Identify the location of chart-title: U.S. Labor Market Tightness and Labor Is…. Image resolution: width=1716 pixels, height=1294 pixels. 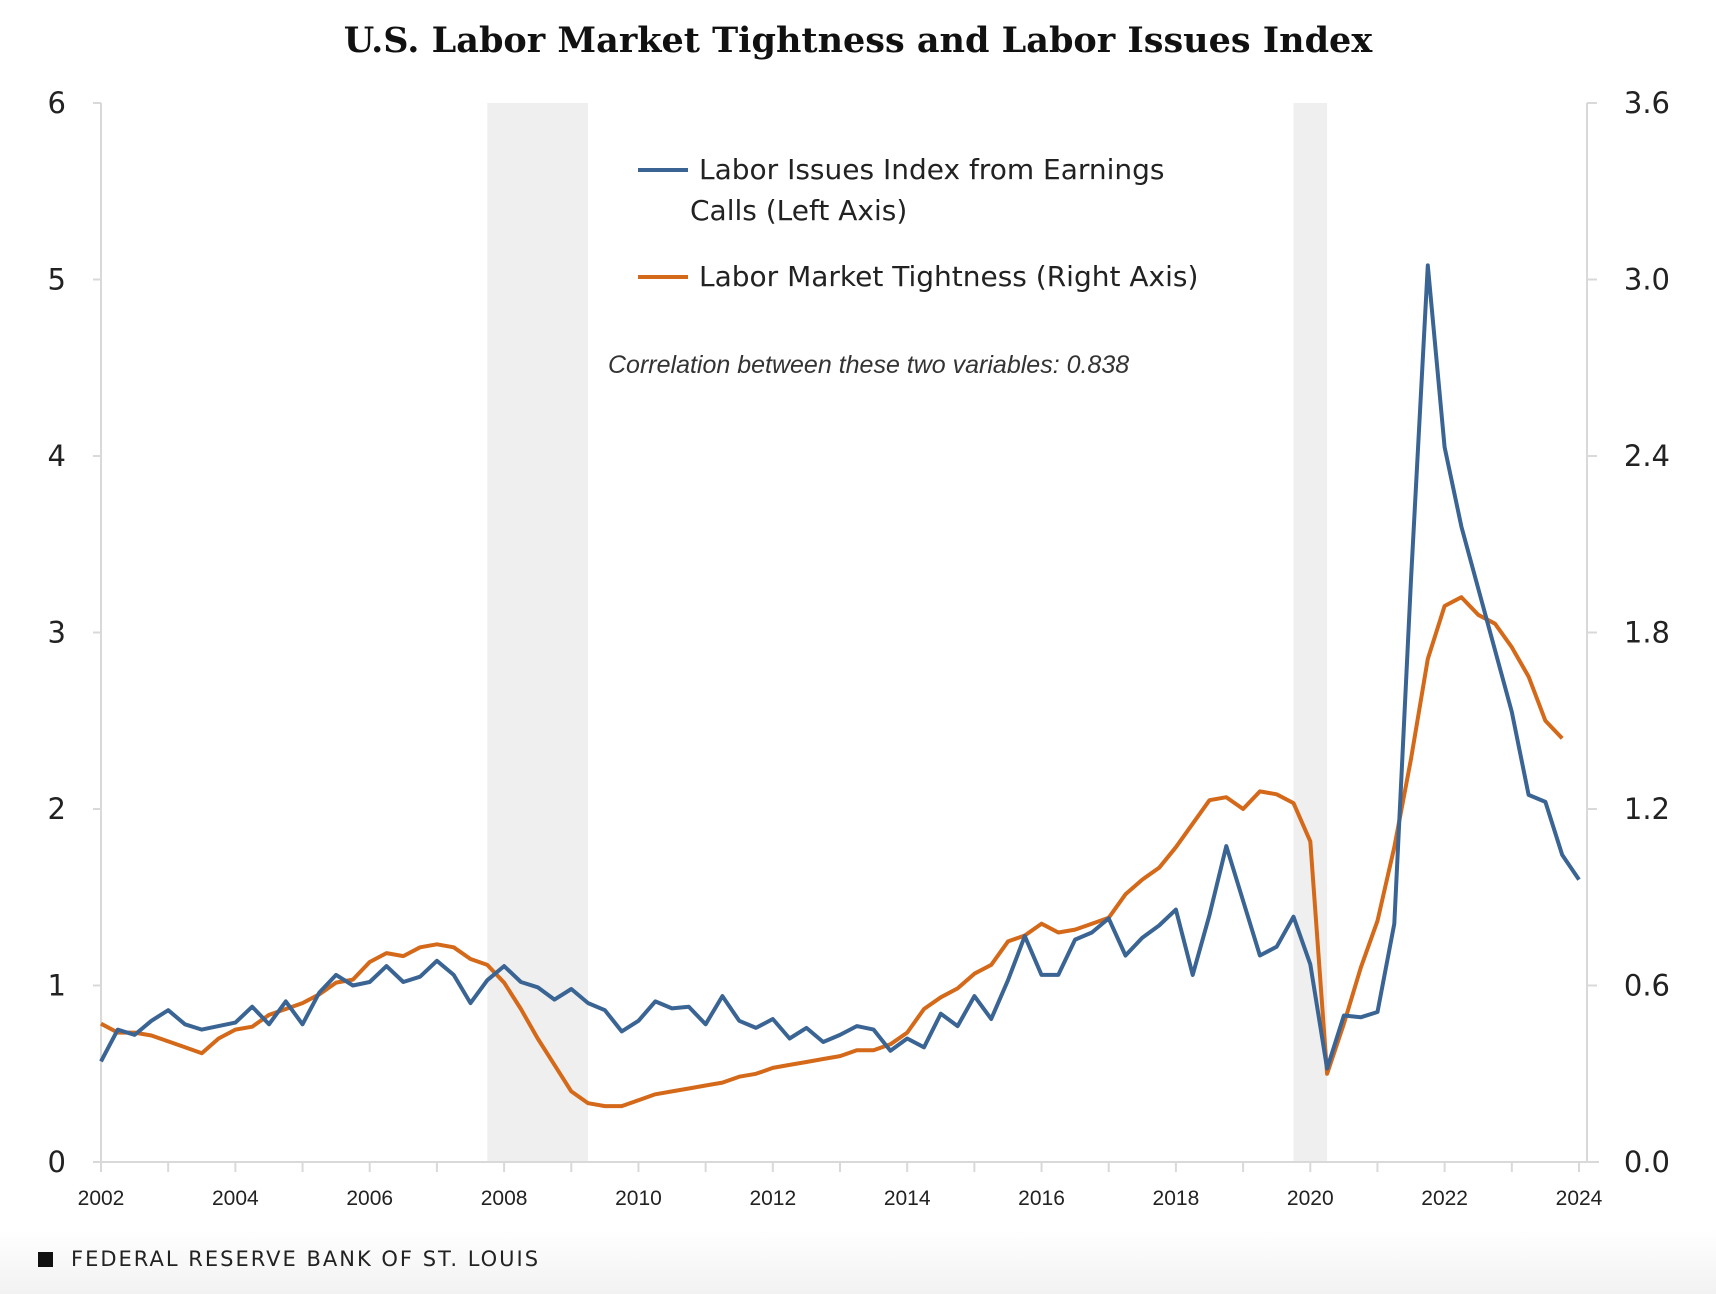
(859, 40).